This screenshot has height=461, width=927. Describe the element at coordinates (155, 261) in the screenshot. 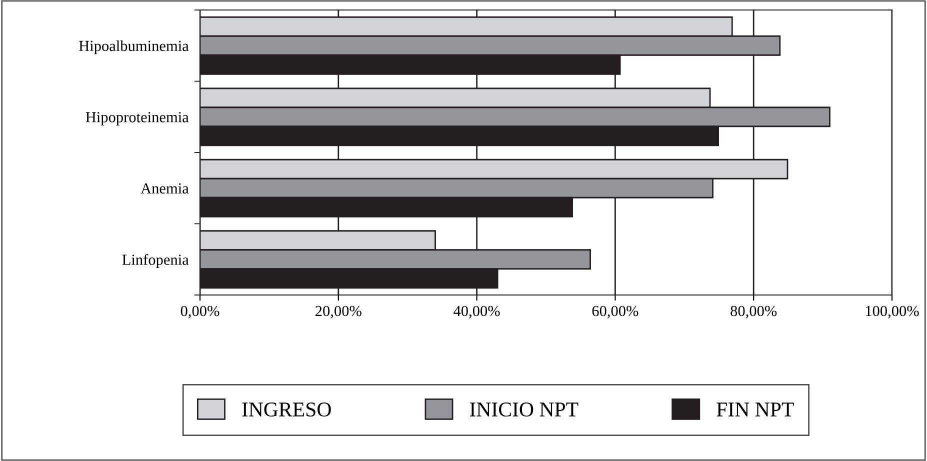

I see `y-tick-label: Linfopenia` at that location.